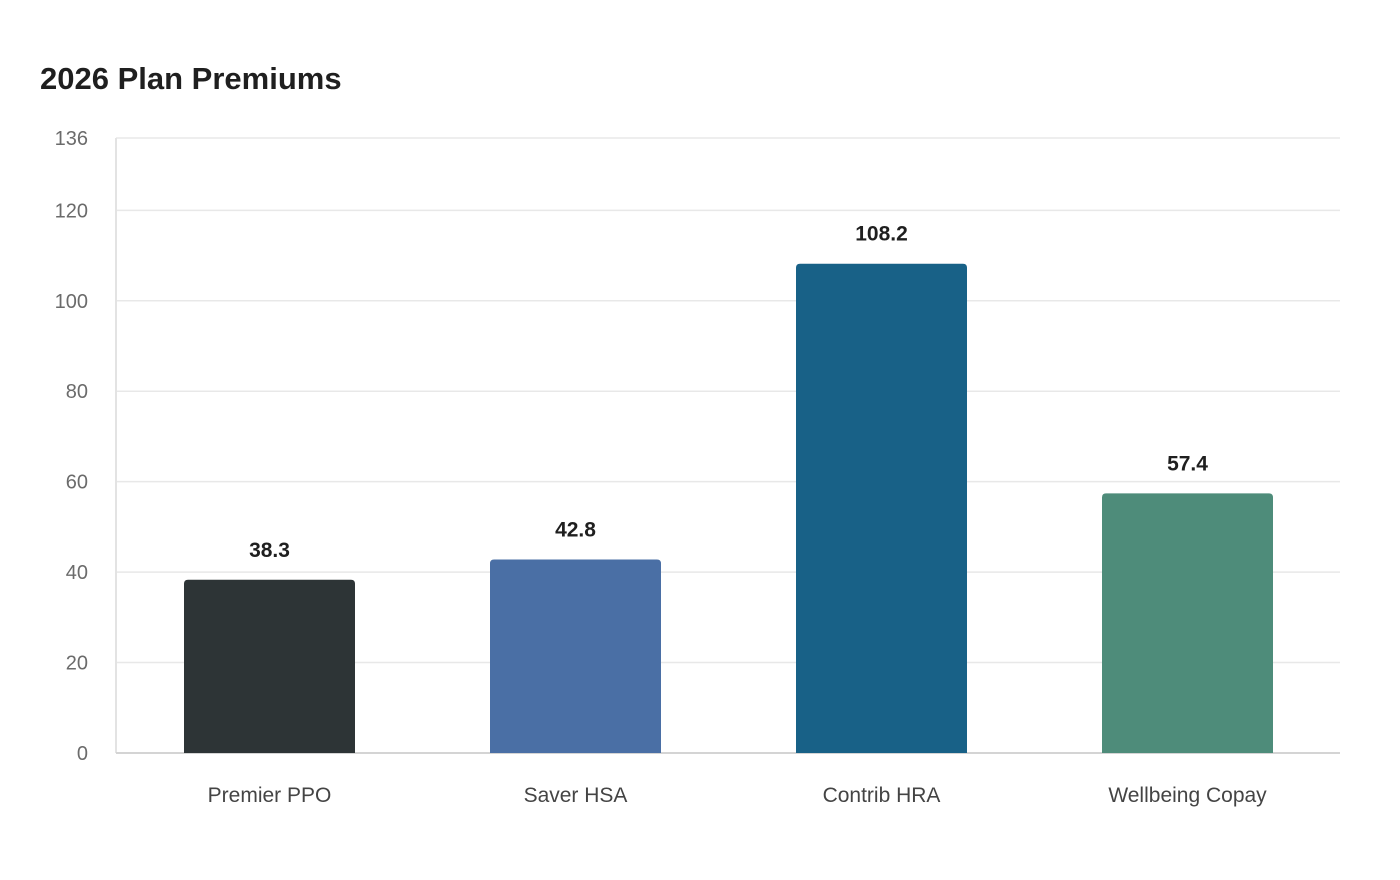 This screenshot has width=1400, height=880. Describe the element at coordinates (82, 754) in the screenshot. I see `y-tick-label: 0` at that location.